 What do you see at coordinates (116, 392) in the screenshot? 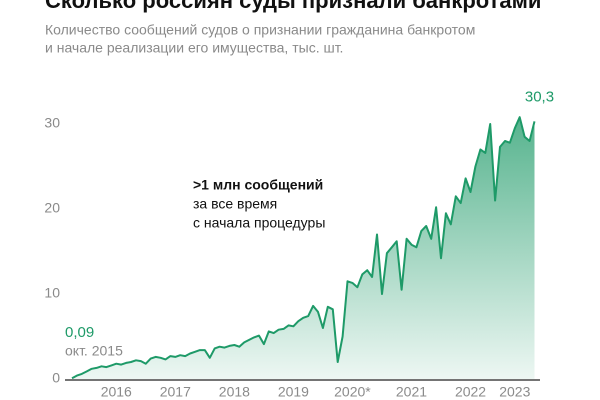
I see `x-tick-label: 2016` at bounding box center [116, 392].